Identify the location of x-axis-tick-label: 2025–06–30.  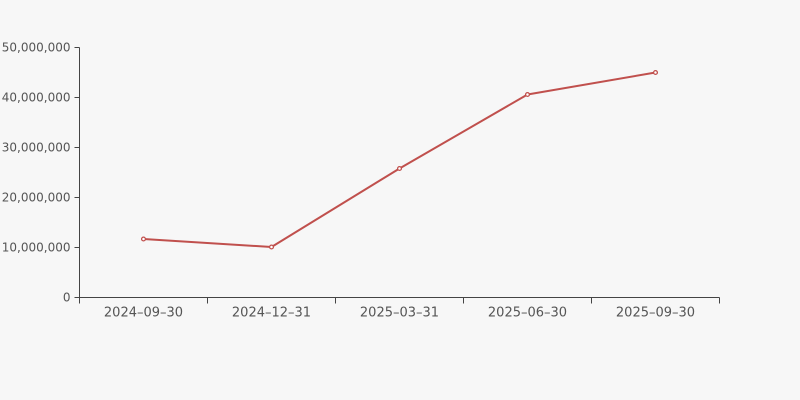
(527, 313).